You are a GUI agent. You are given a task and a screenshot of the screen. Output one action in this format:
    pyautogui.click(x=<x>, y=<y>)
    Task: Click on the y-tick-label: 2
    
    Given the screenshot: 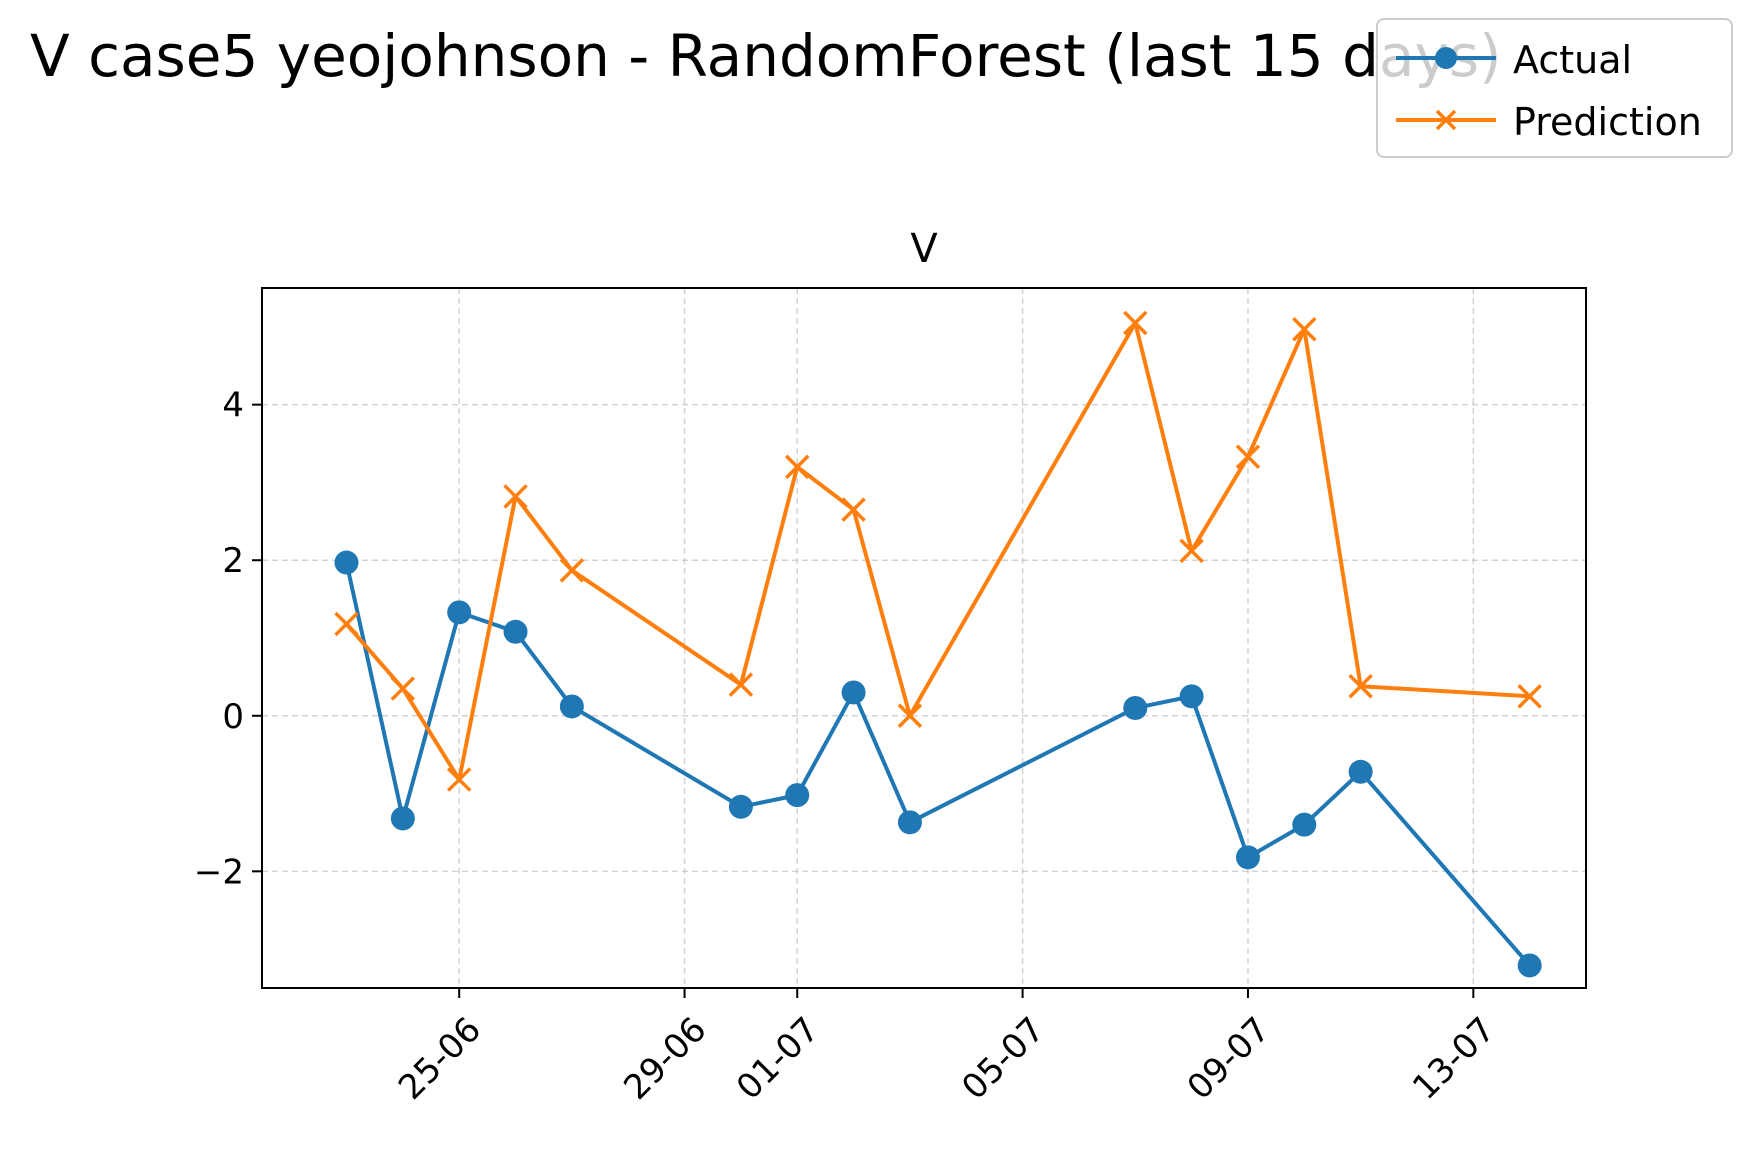 What is the action you would take?
    pyautogui.click(x=233, y=561)
    